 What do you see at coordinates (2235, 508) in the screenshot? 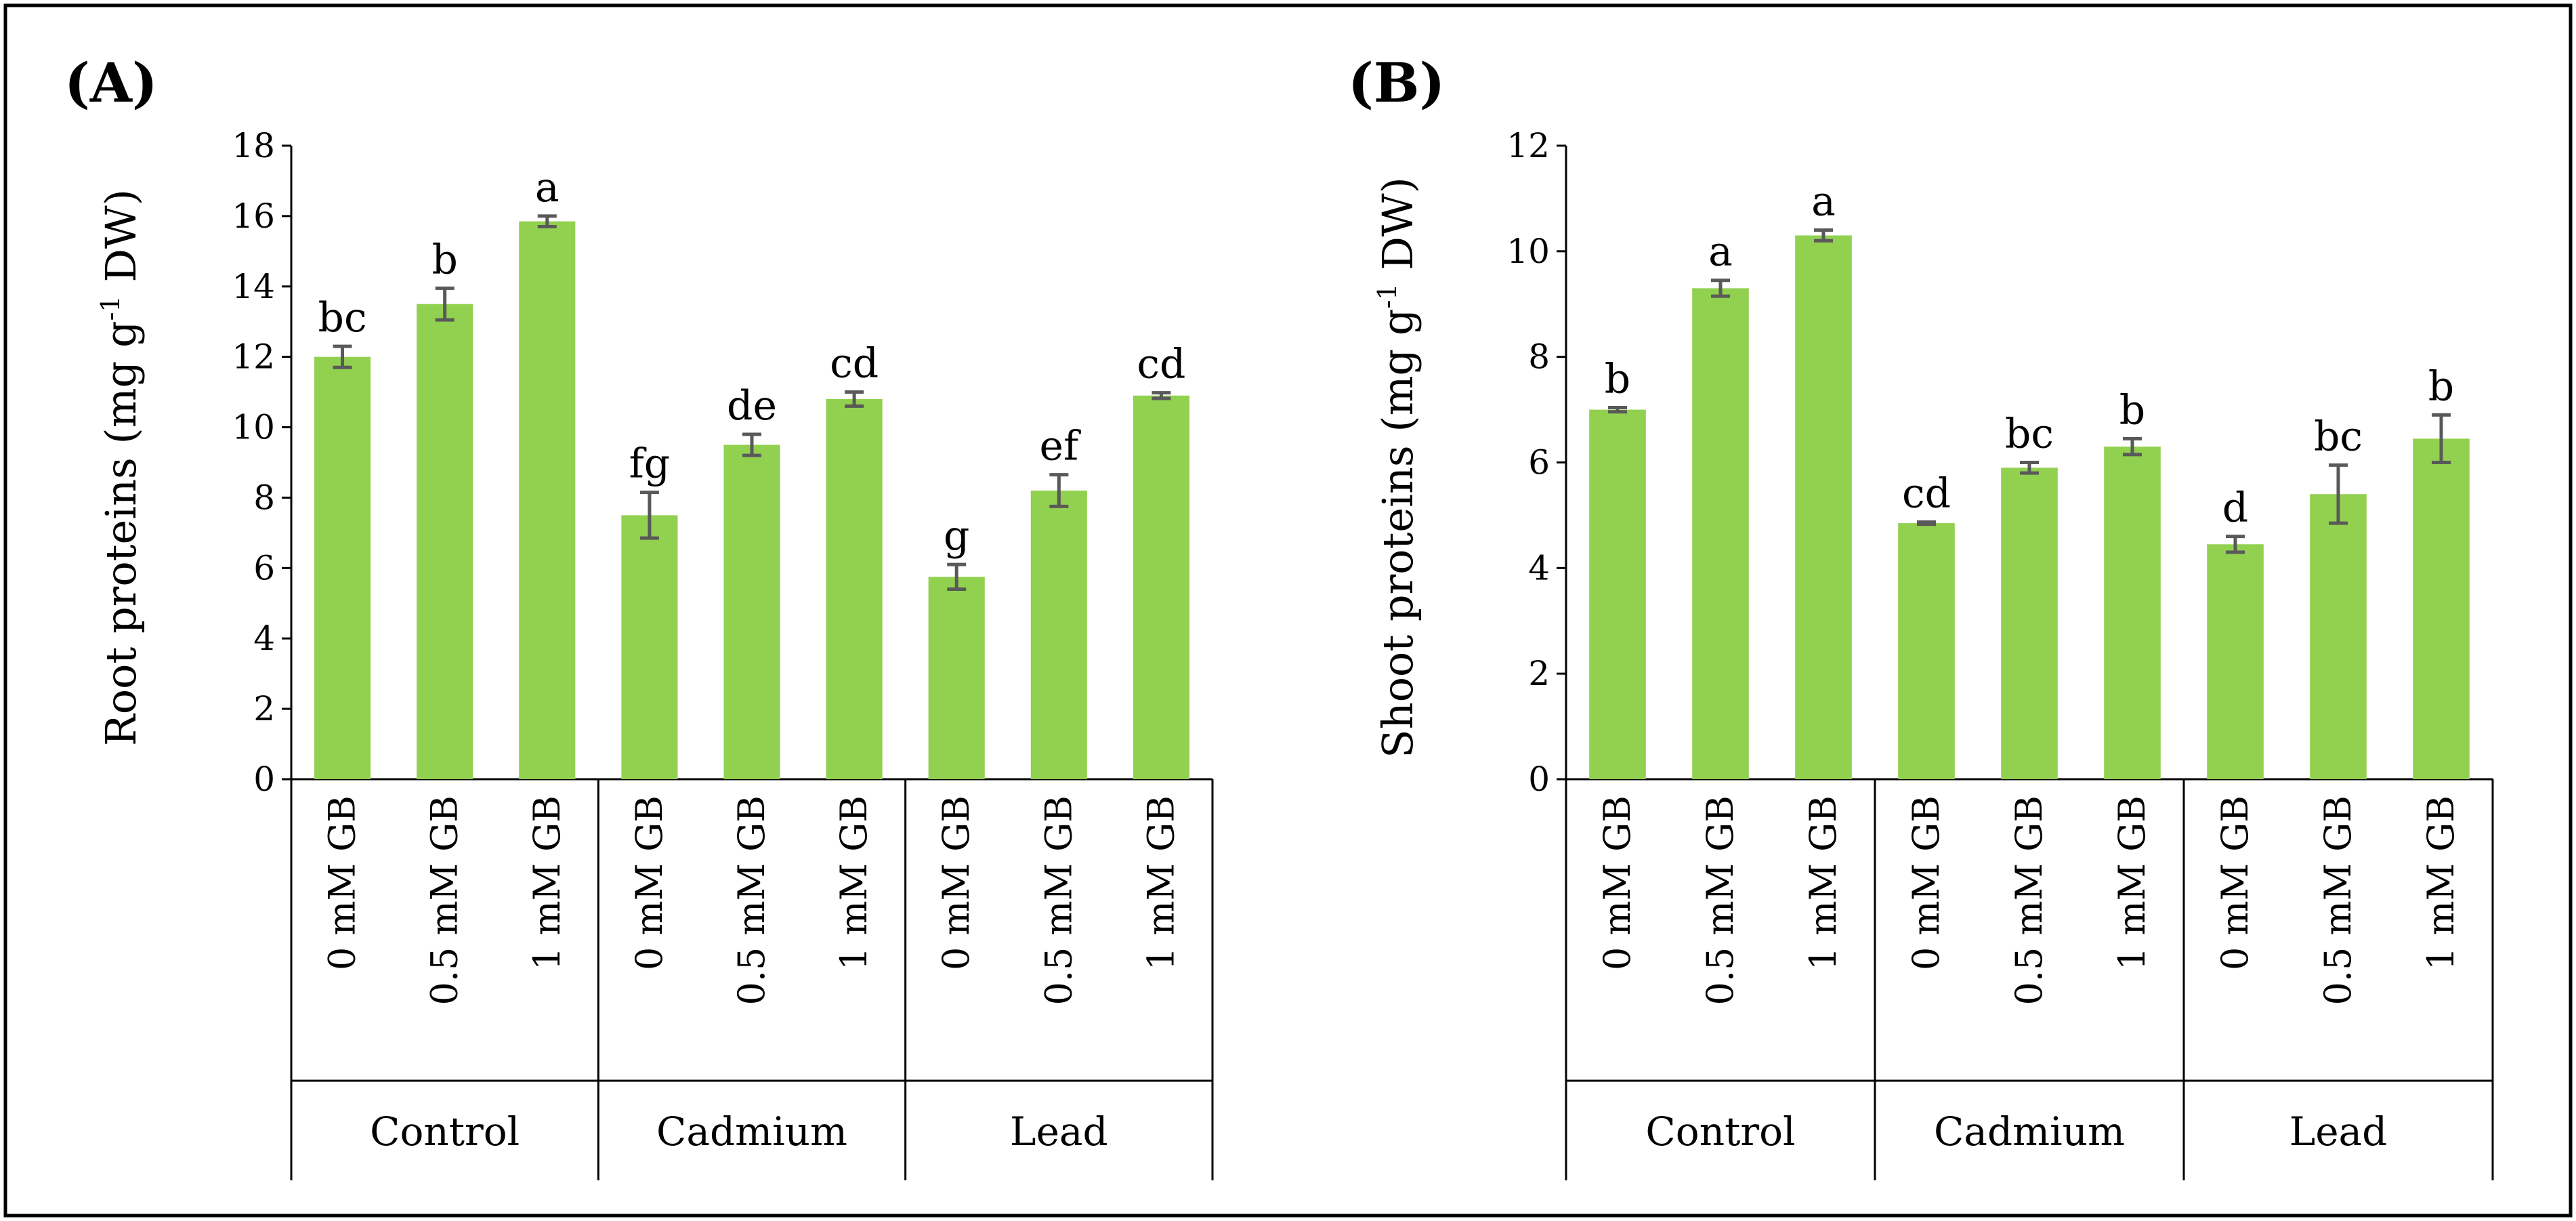
I see `significance-letter: d` at bounding box center [2235, 508].